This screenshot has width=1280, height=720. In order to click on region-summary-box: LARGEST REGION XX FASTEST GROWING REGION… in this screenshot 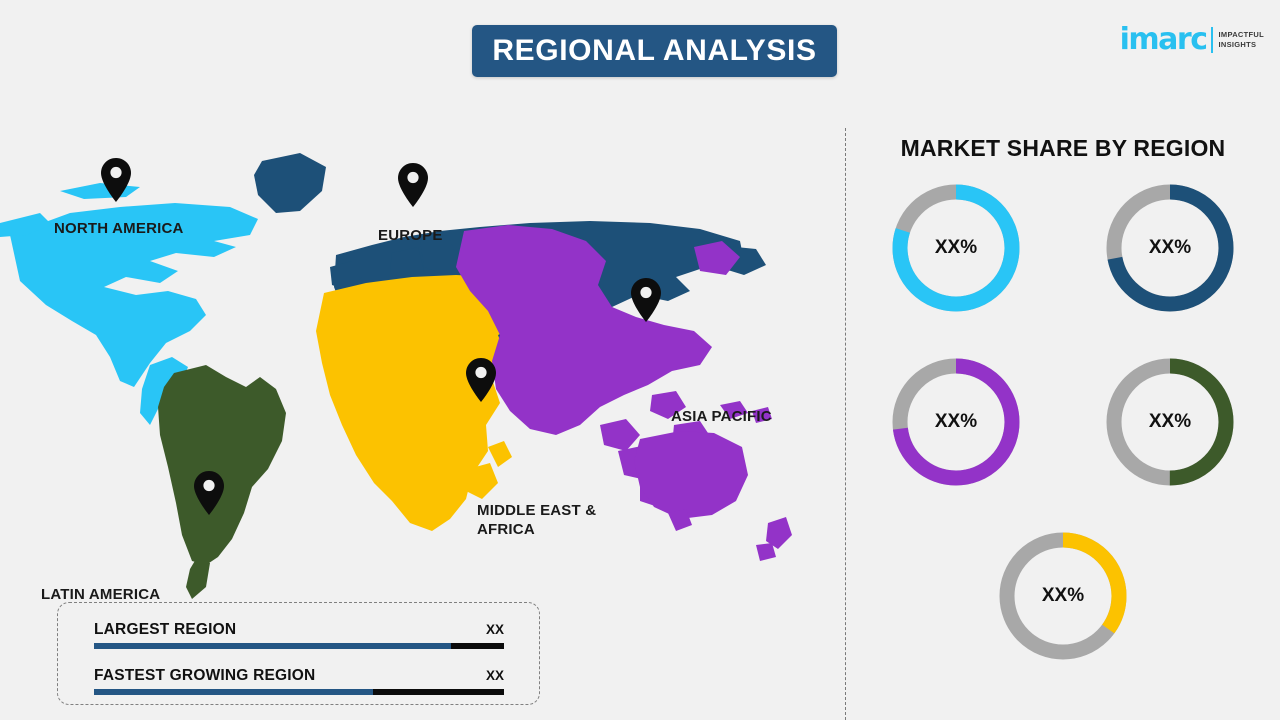, I will do `click(298, 653)`.